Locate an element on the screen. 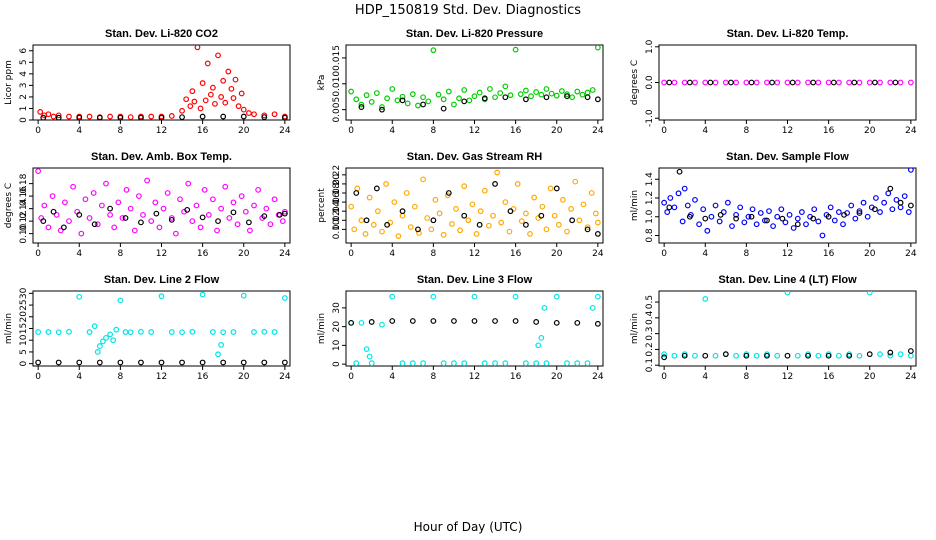 Image resolution: width=936 pixels, height=540 pixels. y-tick-label: 4 is located at coordinates (24, 74).